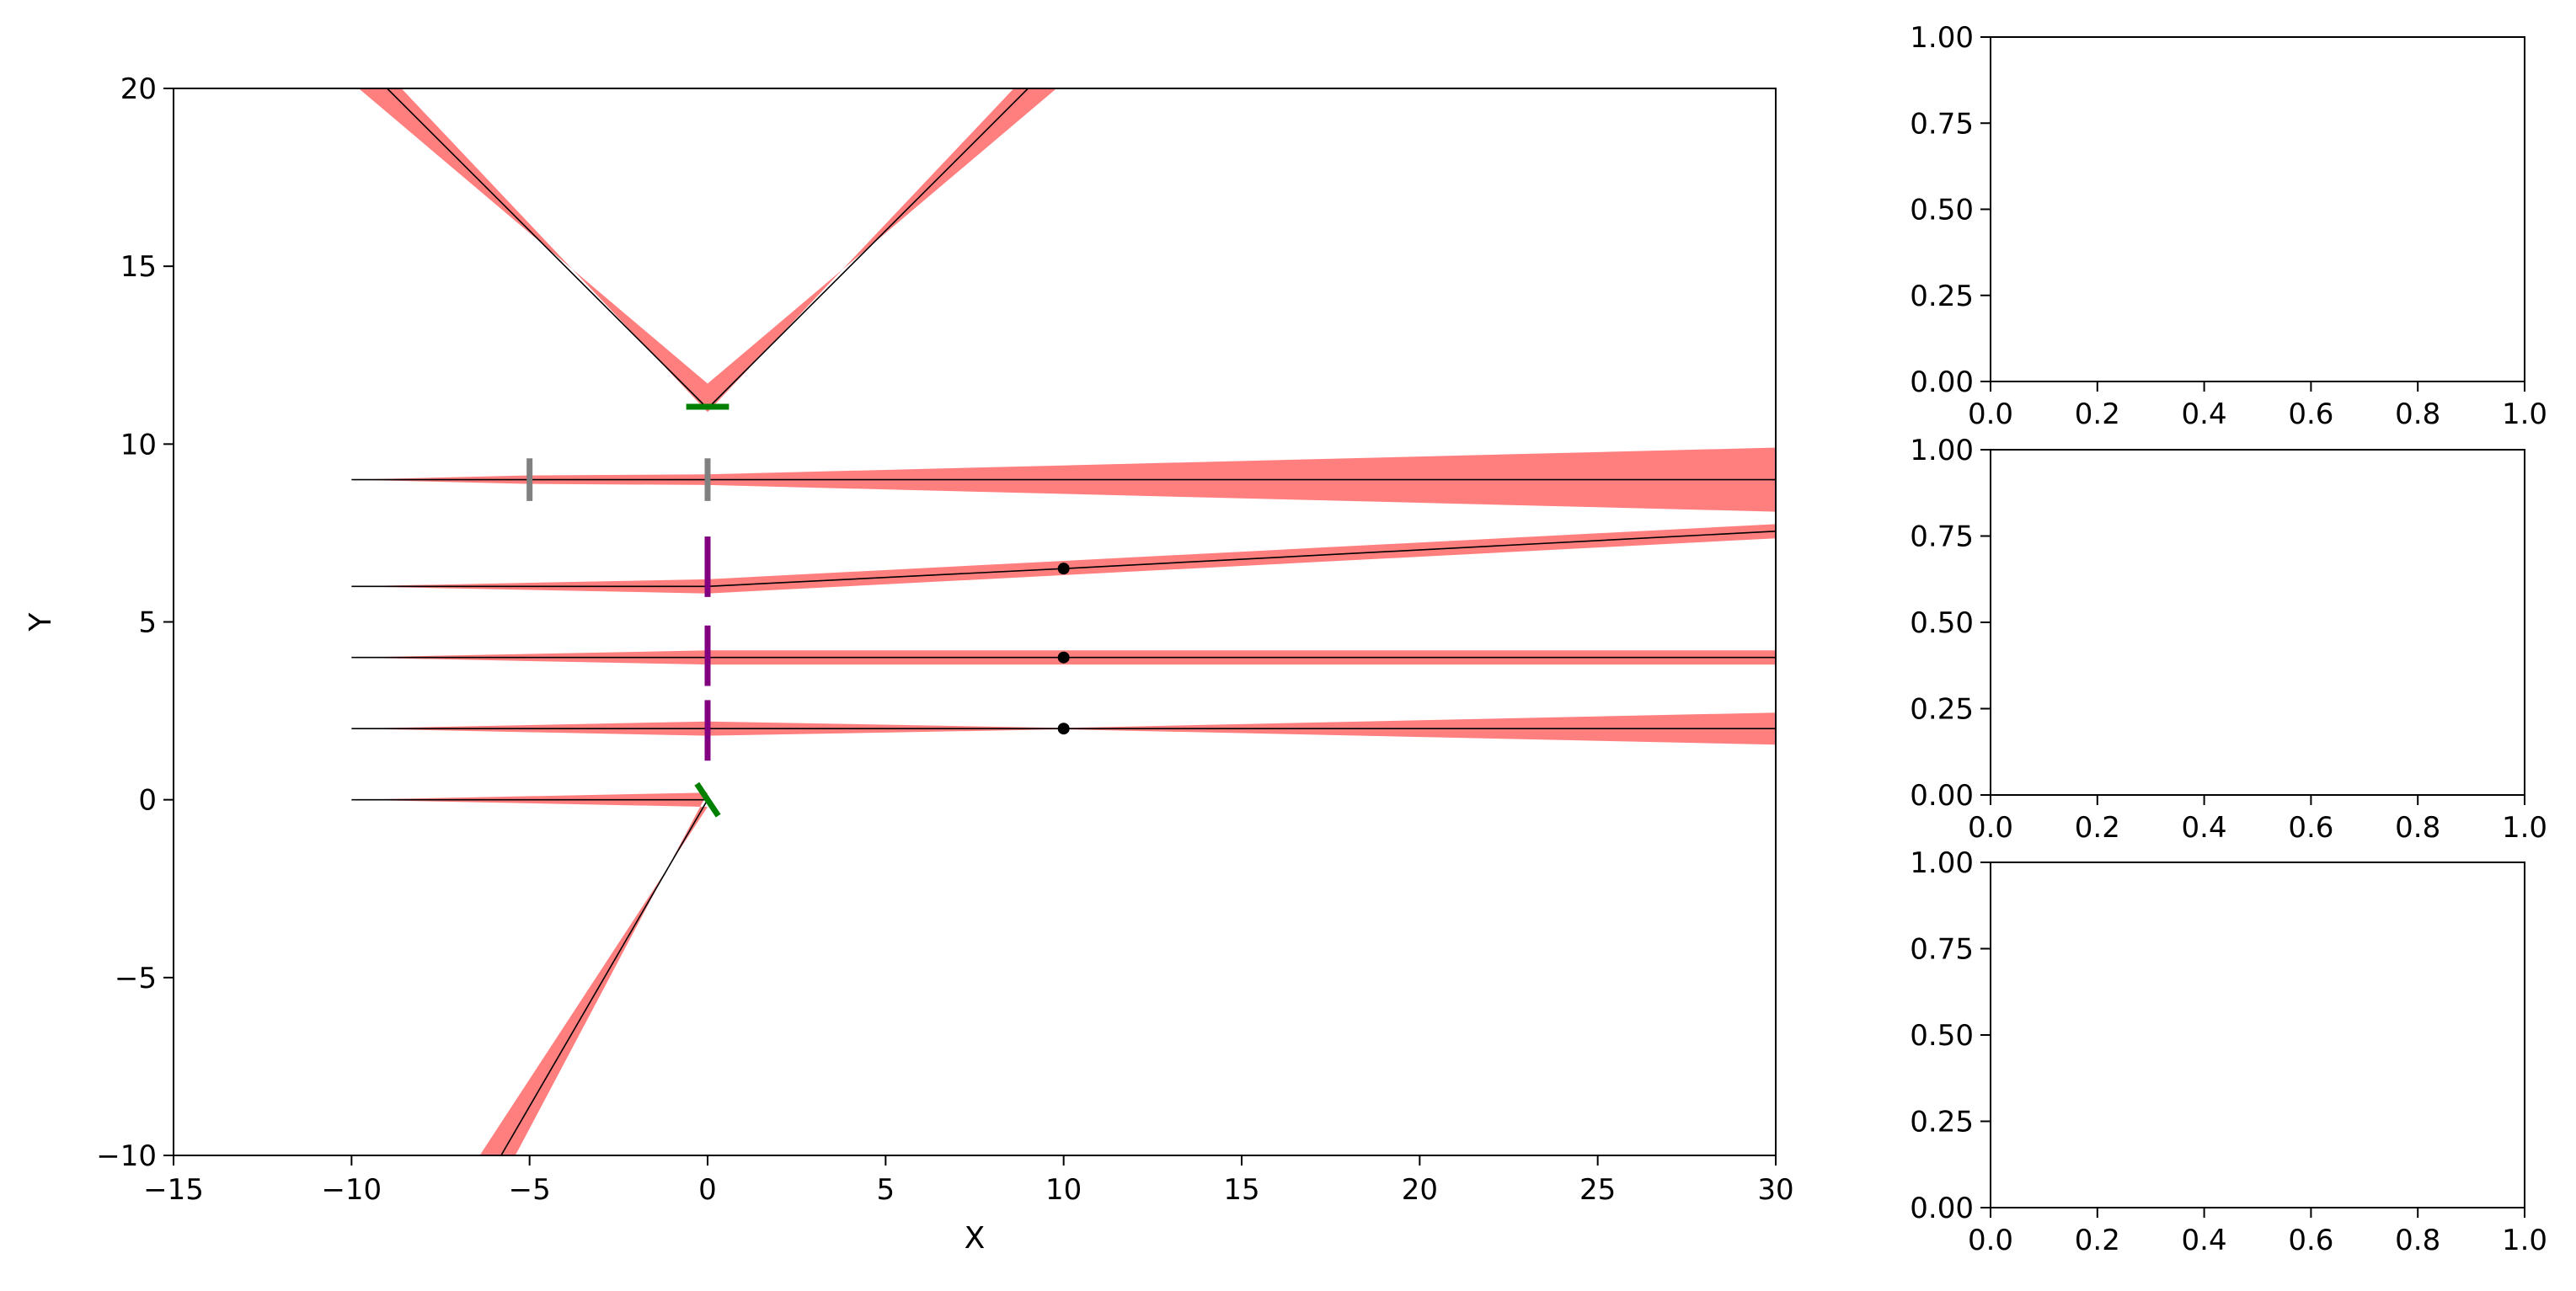 This screenshot has height=1291, width=2576. What do you see at coordinates (628, 610) in the screenshot?
I see `optical-elements` at bounding box center [628, 610].